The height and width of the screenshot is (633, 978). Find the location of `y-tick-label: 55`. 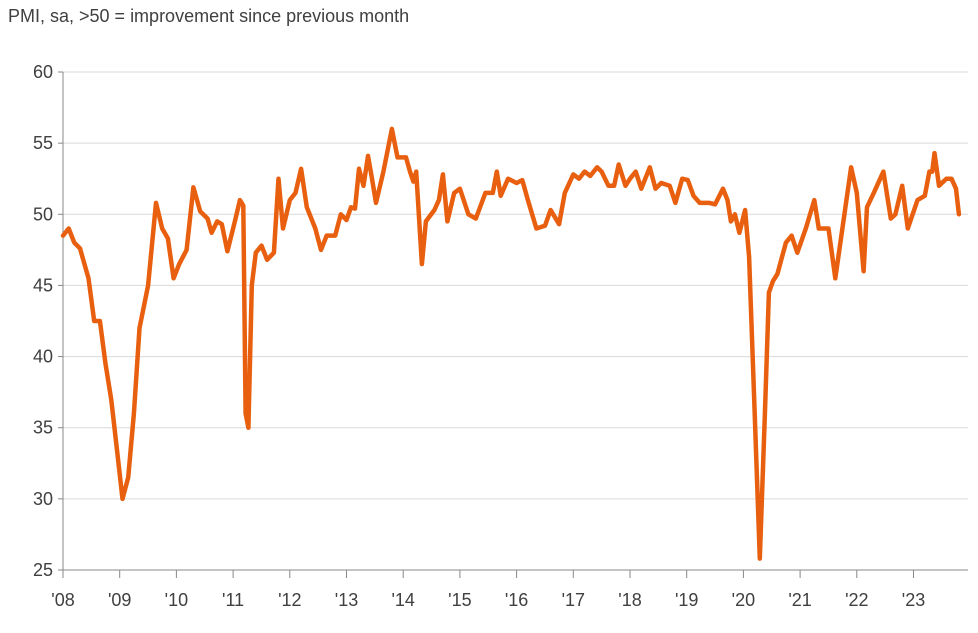

y-tick-label: 55 is located at coordinates (43, 143).